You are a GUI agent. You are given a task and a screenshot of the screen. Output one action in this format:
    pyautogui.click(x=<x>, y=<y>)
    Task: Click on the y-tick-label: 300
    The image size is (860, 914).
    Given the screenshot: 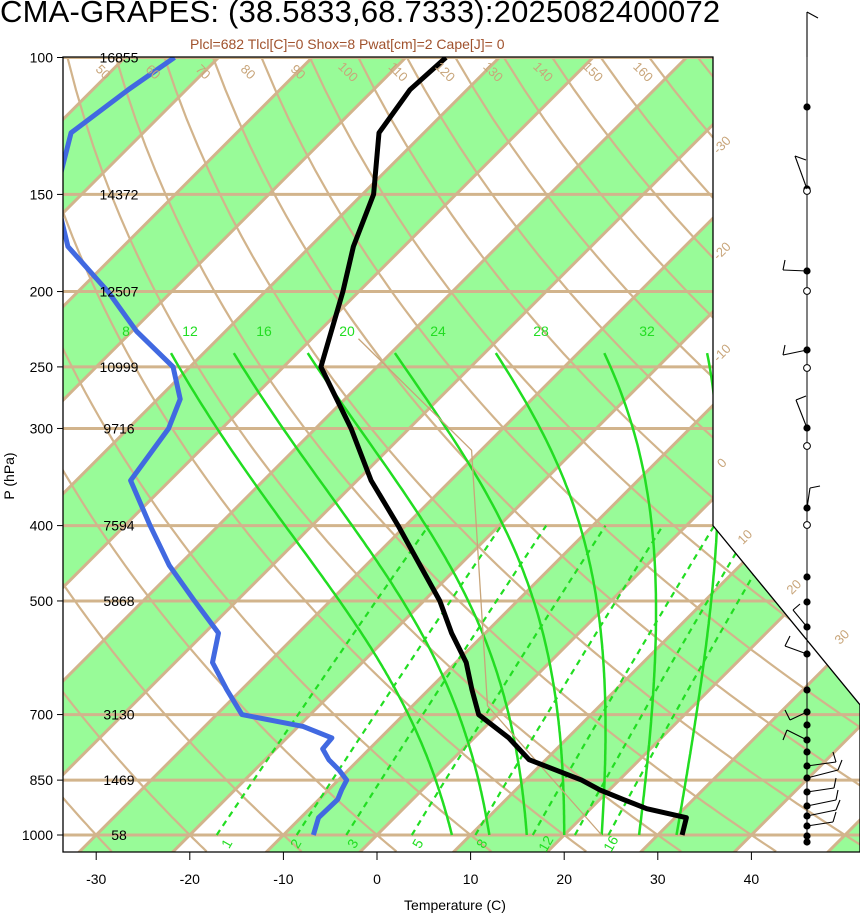 What is the action you would take?
    pyautogui.click(x=42, y=428)
    